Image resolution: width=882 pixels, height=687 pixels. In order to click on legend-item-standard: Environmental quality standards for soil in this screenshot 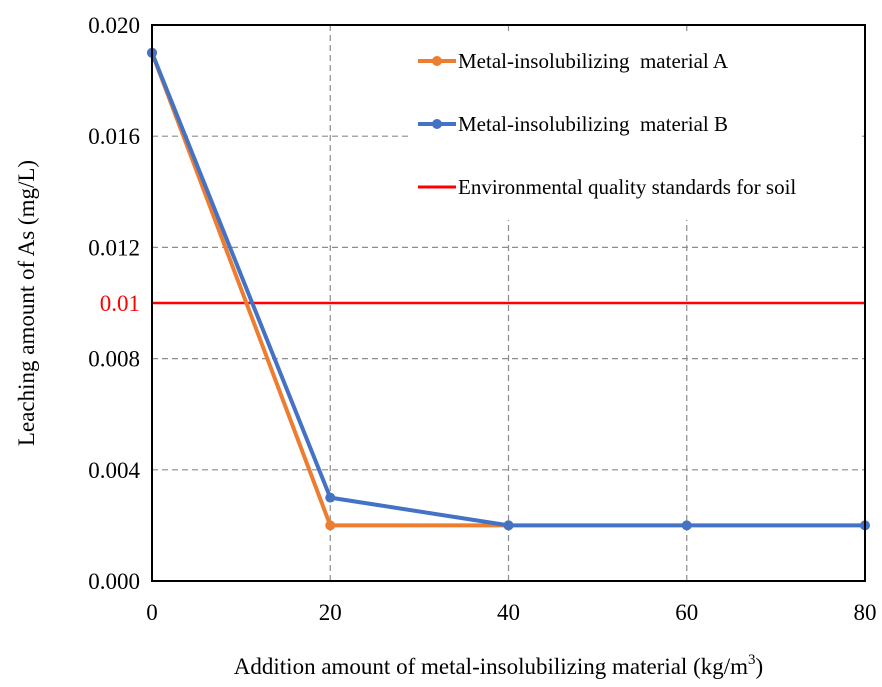, I will do `click(607, 187)`.